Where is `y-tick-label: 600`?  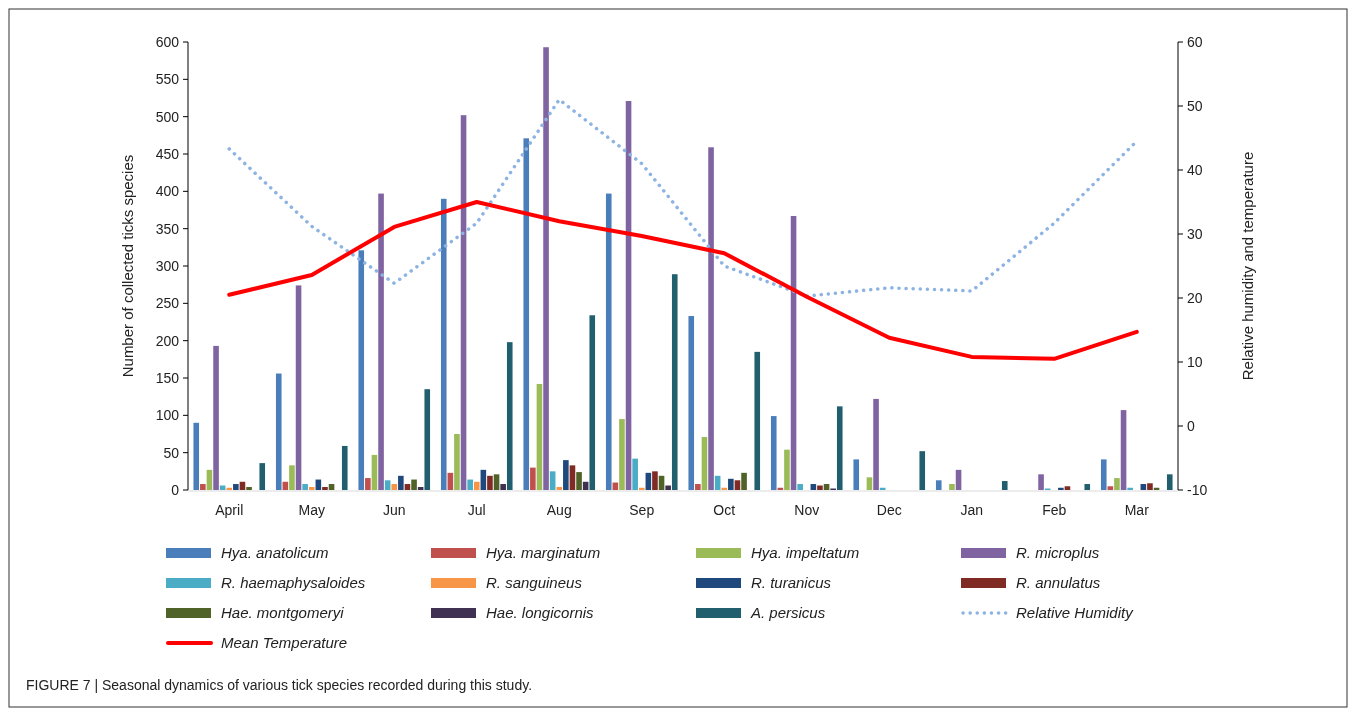
y-tick-label: 600 is located at coordinates (167, 41).